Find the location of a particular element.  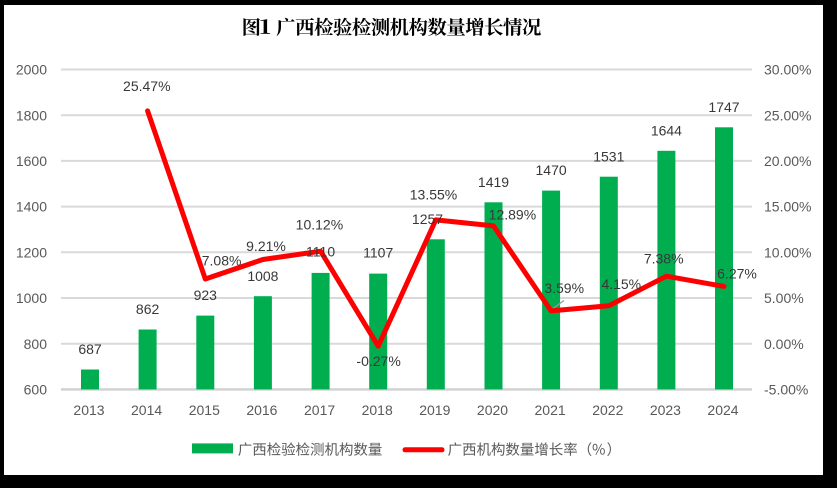

svg-text: 7.08% is located at coordinates (222, 261).